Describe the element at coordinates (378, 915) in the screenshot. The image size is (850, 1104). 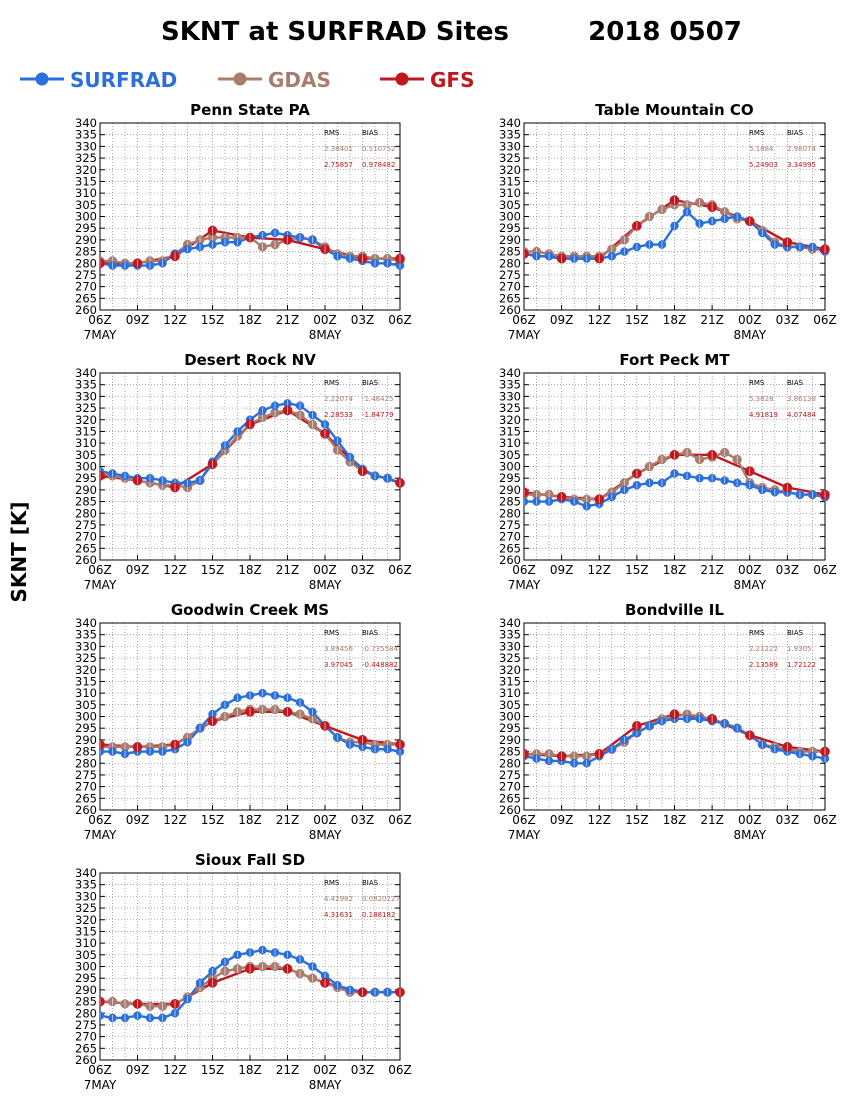
I see `stats-gfs-bias: 0.188182` at that location.